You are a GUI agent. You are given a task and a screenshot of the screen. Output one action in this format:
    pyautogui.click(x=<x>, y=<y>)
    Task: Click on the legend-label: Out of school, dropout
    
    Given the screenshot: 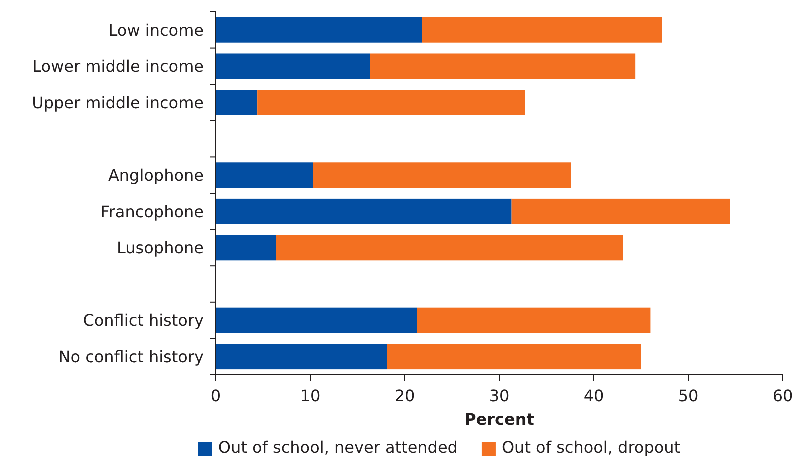 What is the action you would take?
    pyautogui.click(x=591, y=447)
    